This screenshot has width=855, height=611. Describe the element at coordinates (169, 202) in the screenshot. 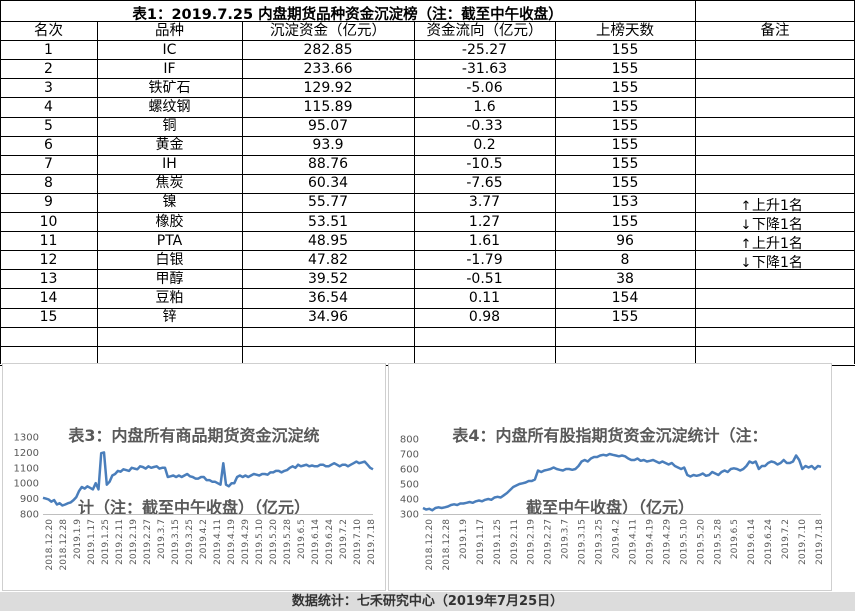

I see `product-cell: 镍` at that location.